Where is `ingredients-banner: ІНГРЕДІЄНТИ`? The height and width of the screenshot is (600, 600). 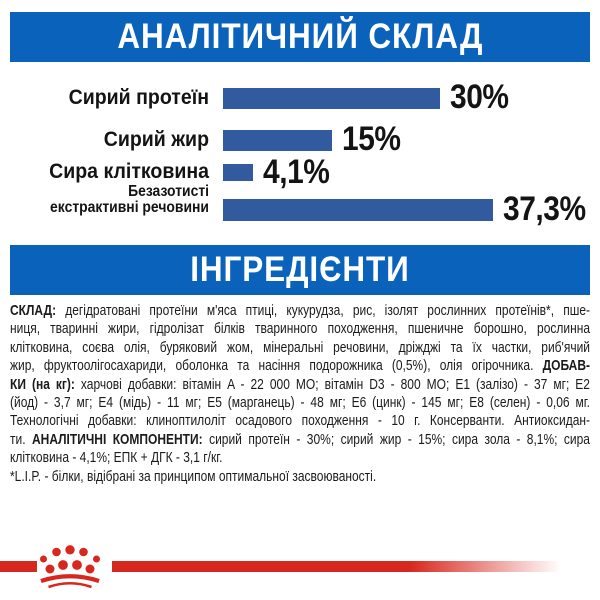 ingredients-banner: ІНГРЕДІЄНТИ is located at coordinates (300, 270).